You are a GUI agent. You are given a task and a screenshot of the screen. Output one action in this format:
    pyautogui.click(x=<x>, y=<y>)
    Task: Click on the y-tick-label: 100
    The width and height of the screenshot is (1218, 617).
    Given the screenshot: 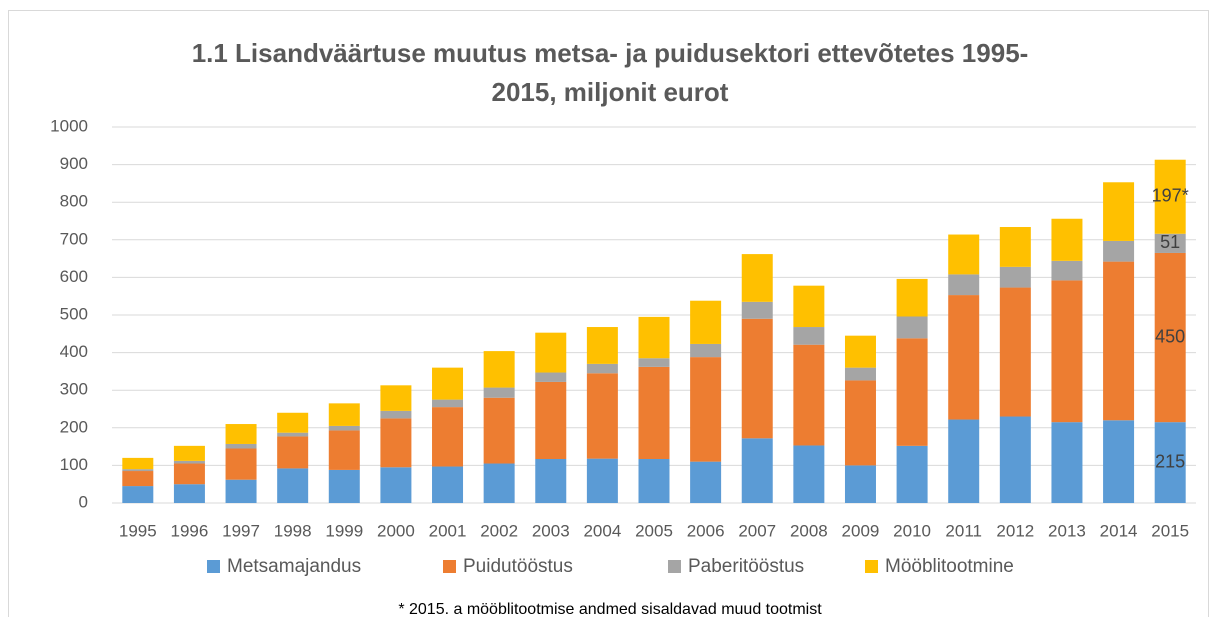 What is the action you would take?
    pyautogui.click(x=74, y=464)
    